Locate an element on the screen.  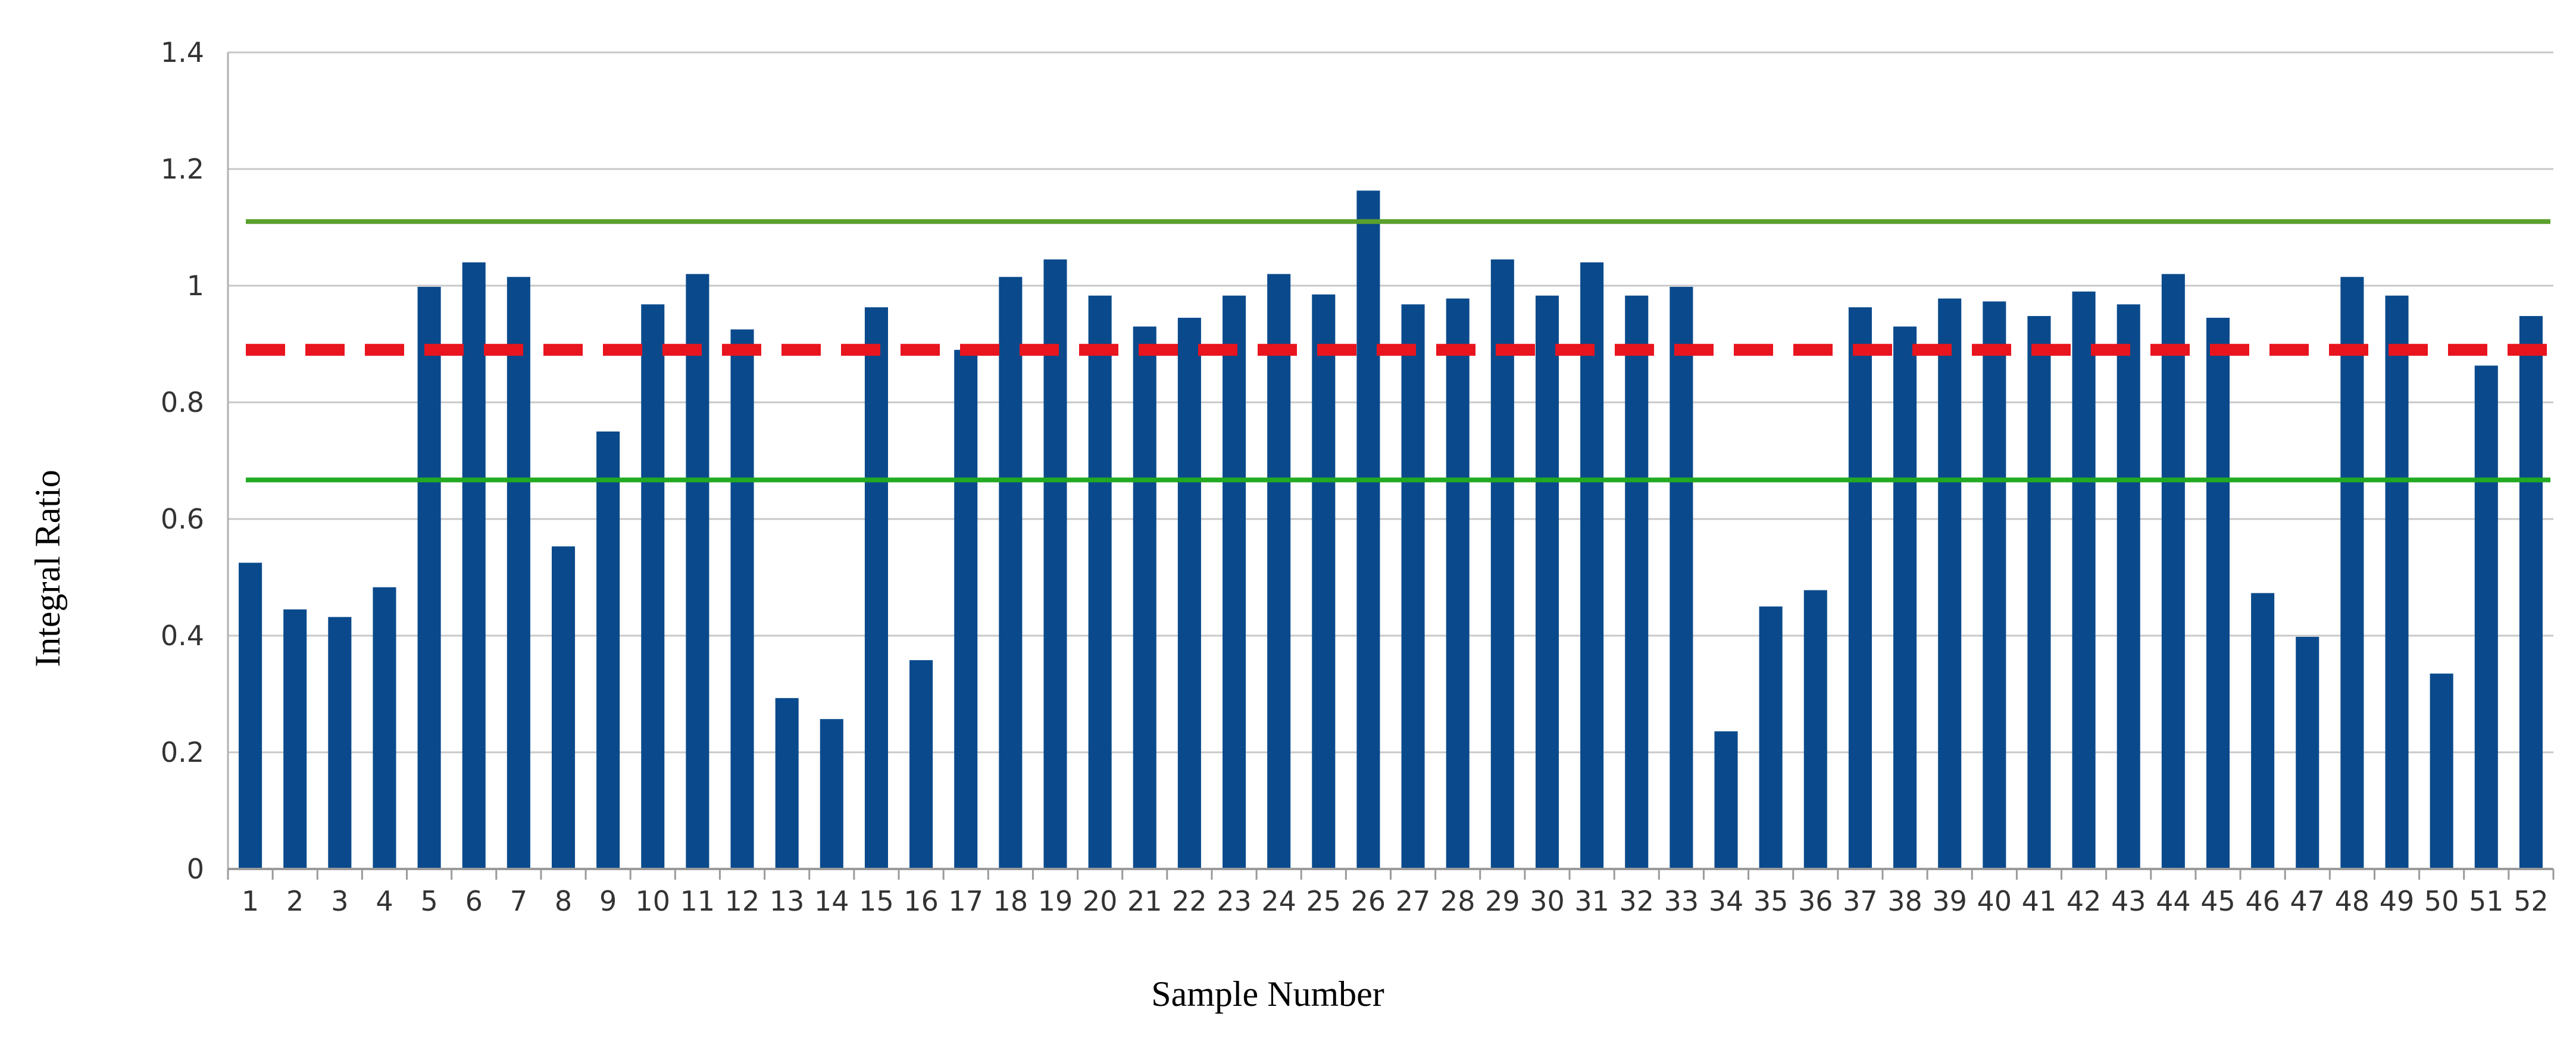
x-tick-label: 35 is located at coordinates (1771, 901).